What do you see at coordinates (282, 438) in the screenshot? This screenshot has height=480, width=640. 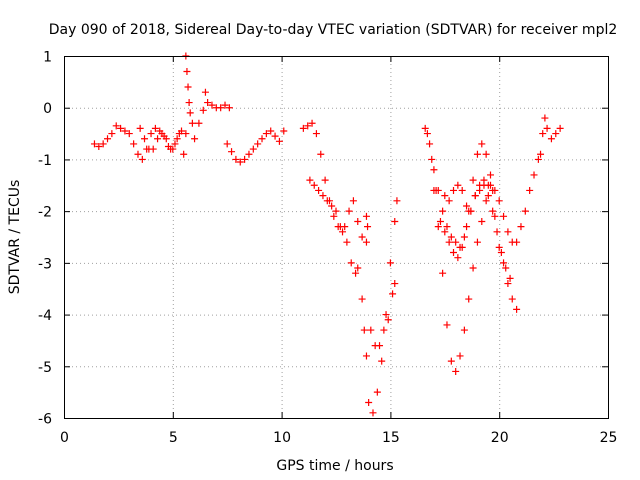 I see `x-tick-label: 10` at bounding box center [282, 438].